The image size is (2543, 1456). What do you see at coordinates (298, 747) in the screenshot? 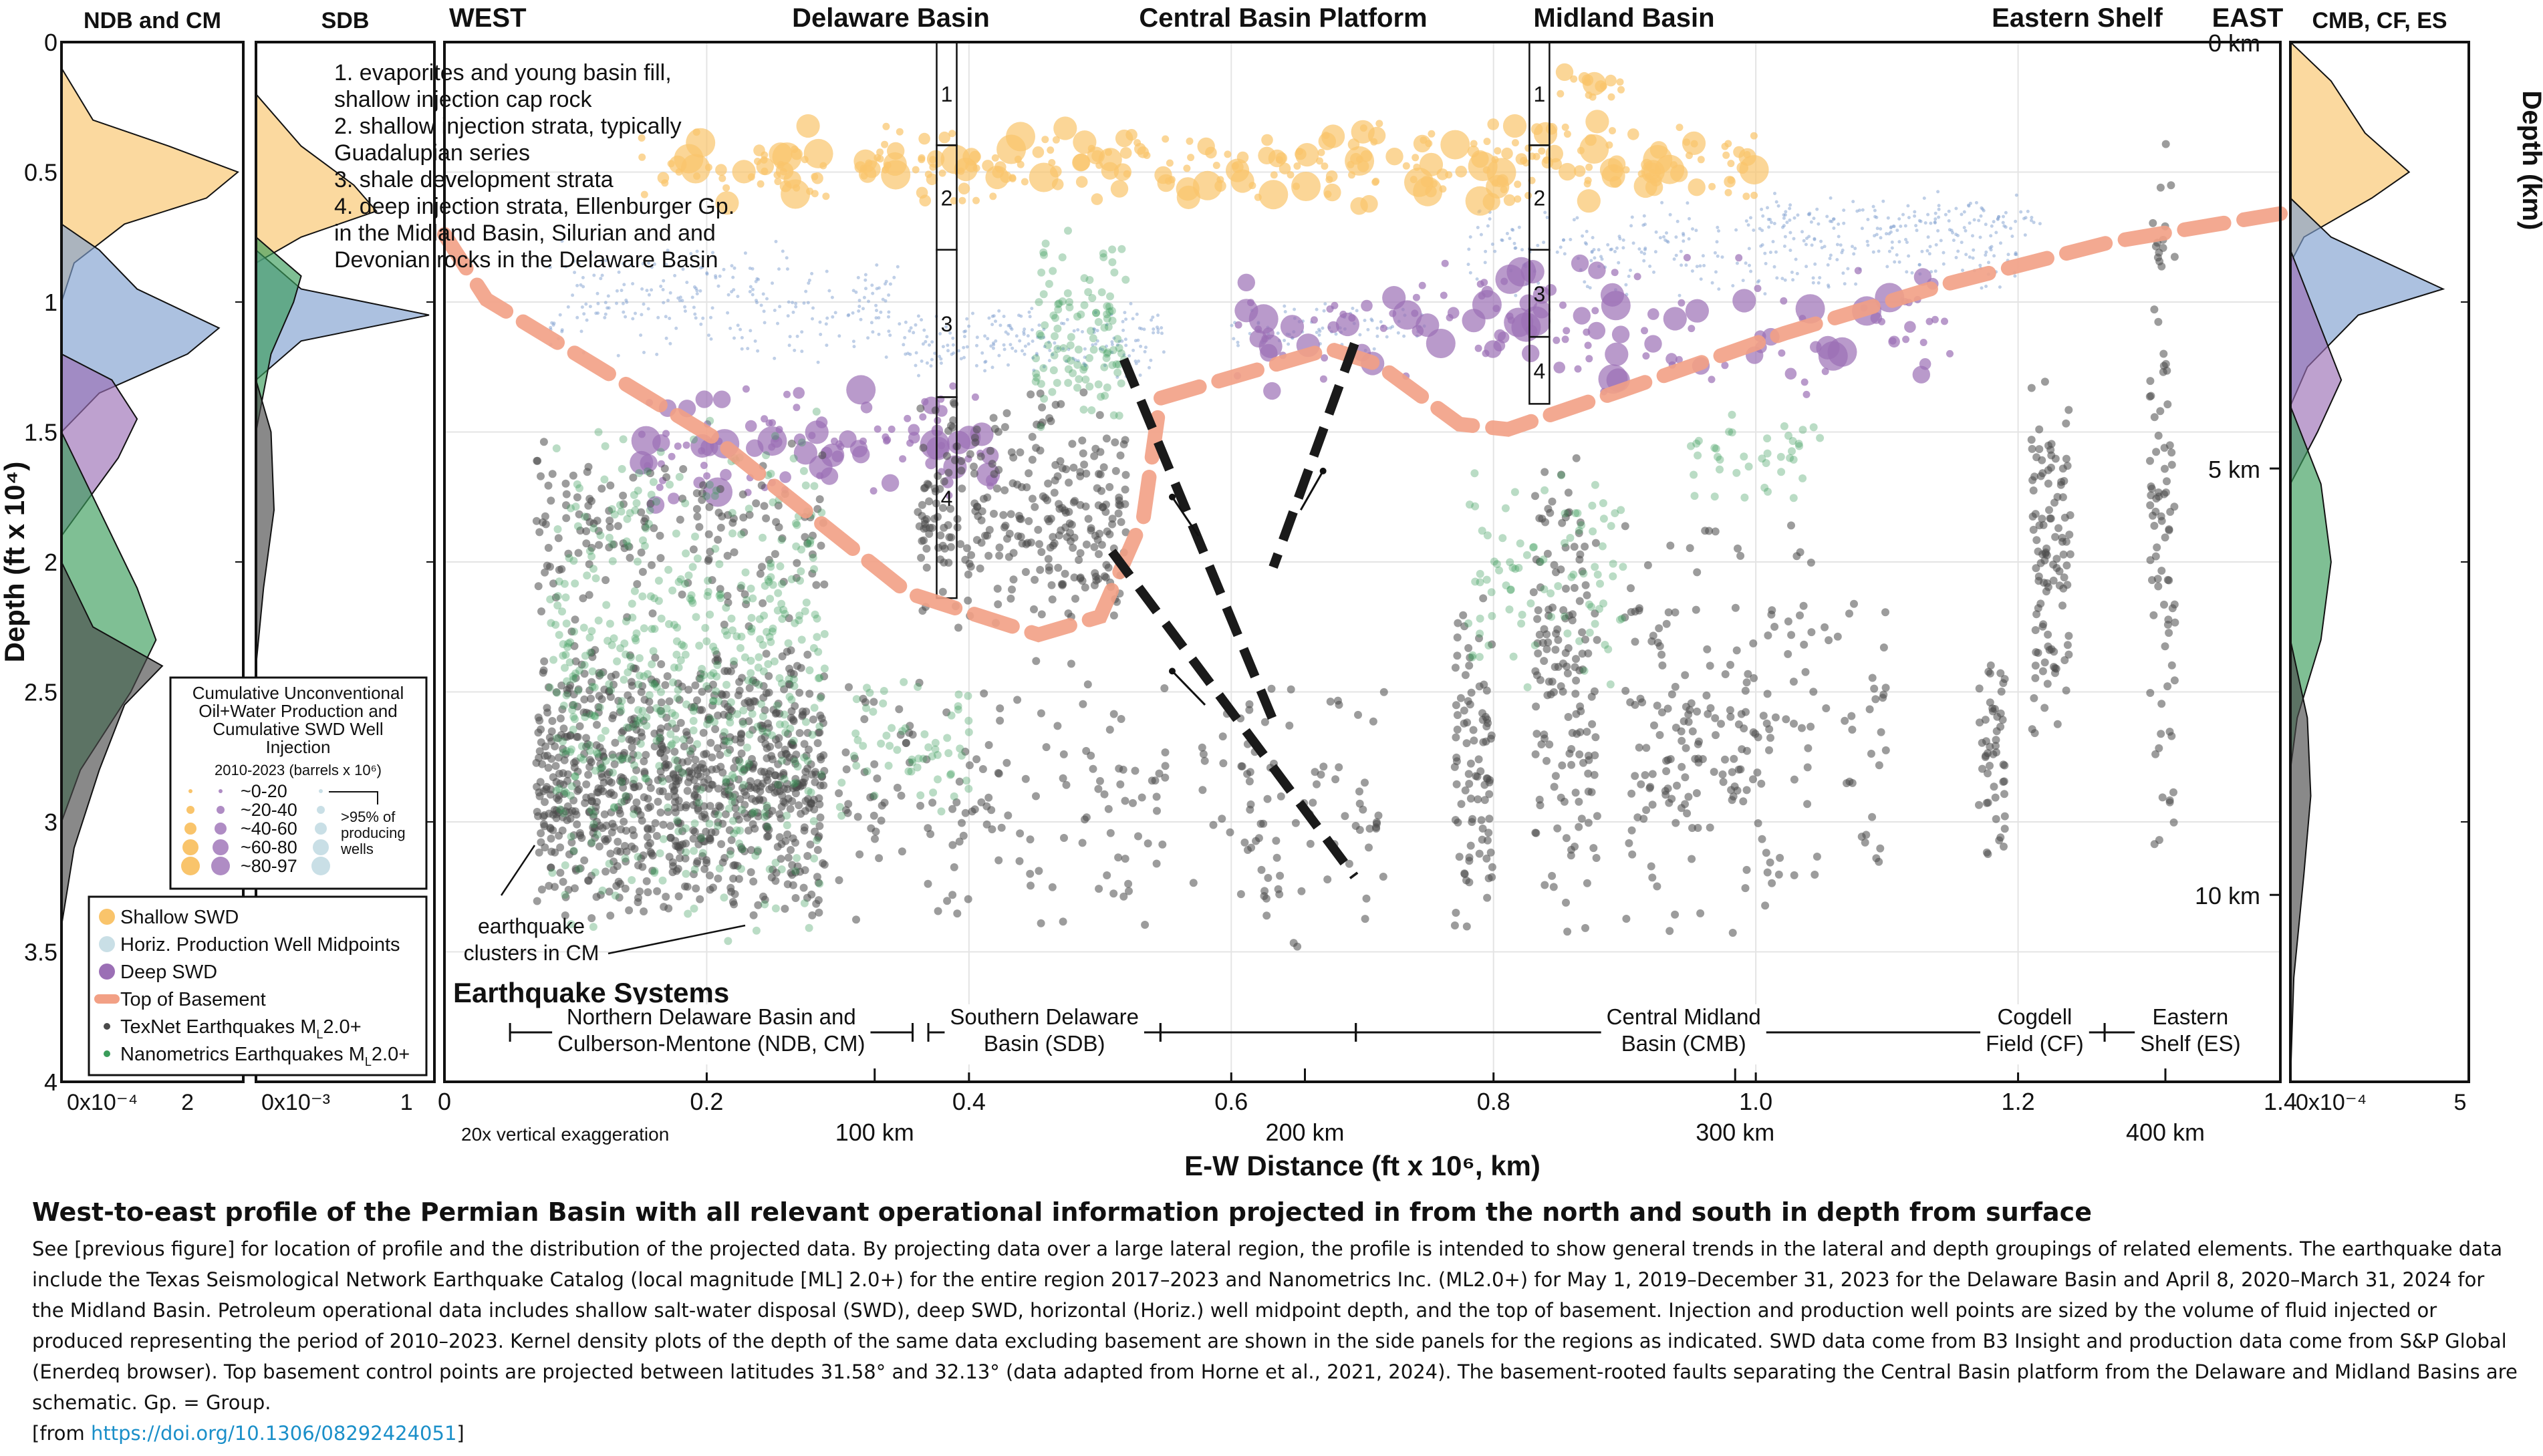
I see `size-legend-title: Injection` at bounding box center [298, 747].